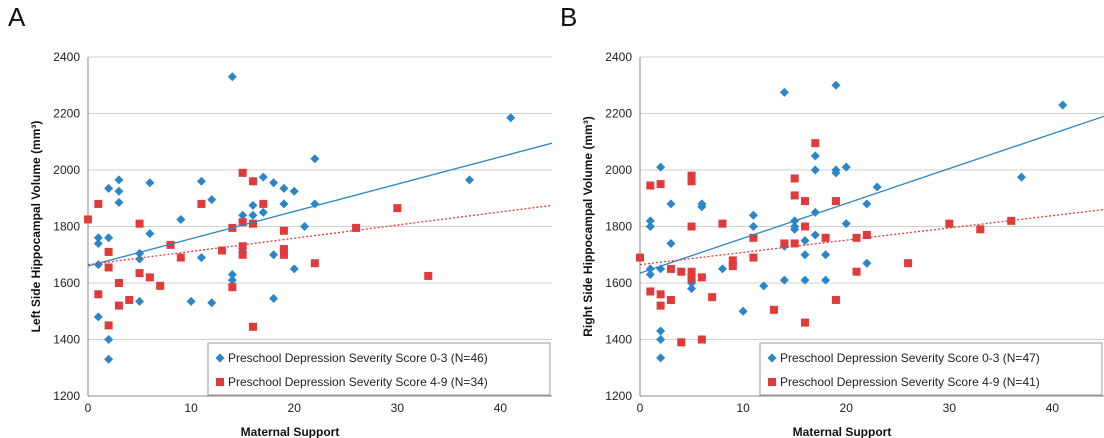  I want to click on panel-letter-a: A, so click(17, 17).